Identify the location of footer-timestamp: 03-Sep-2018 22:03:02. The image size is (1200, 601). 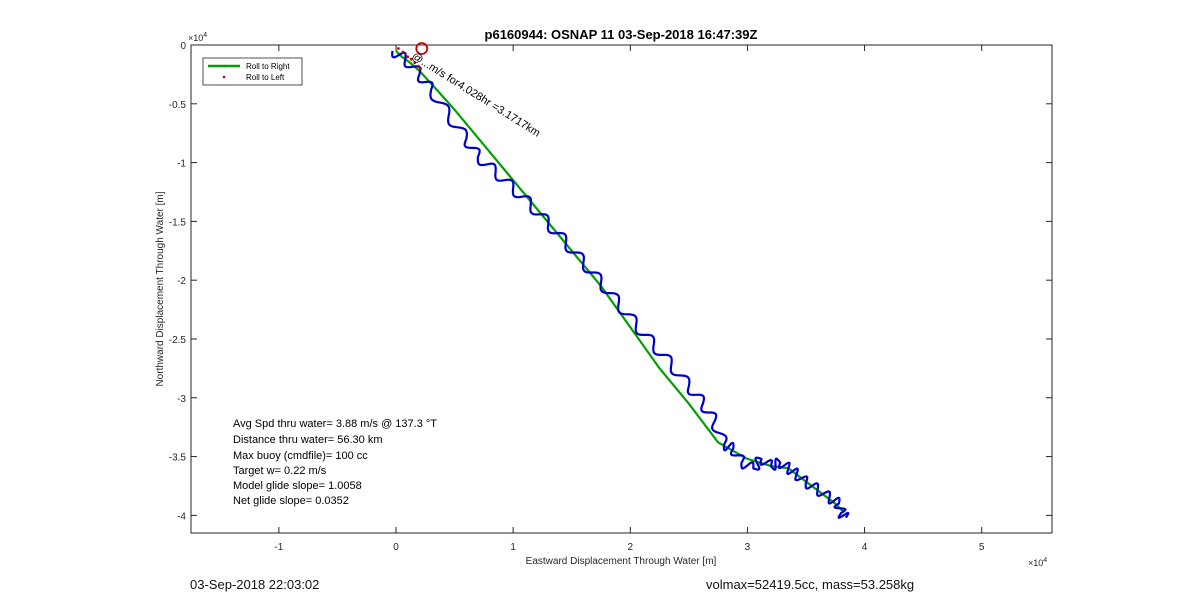
(255, 584).